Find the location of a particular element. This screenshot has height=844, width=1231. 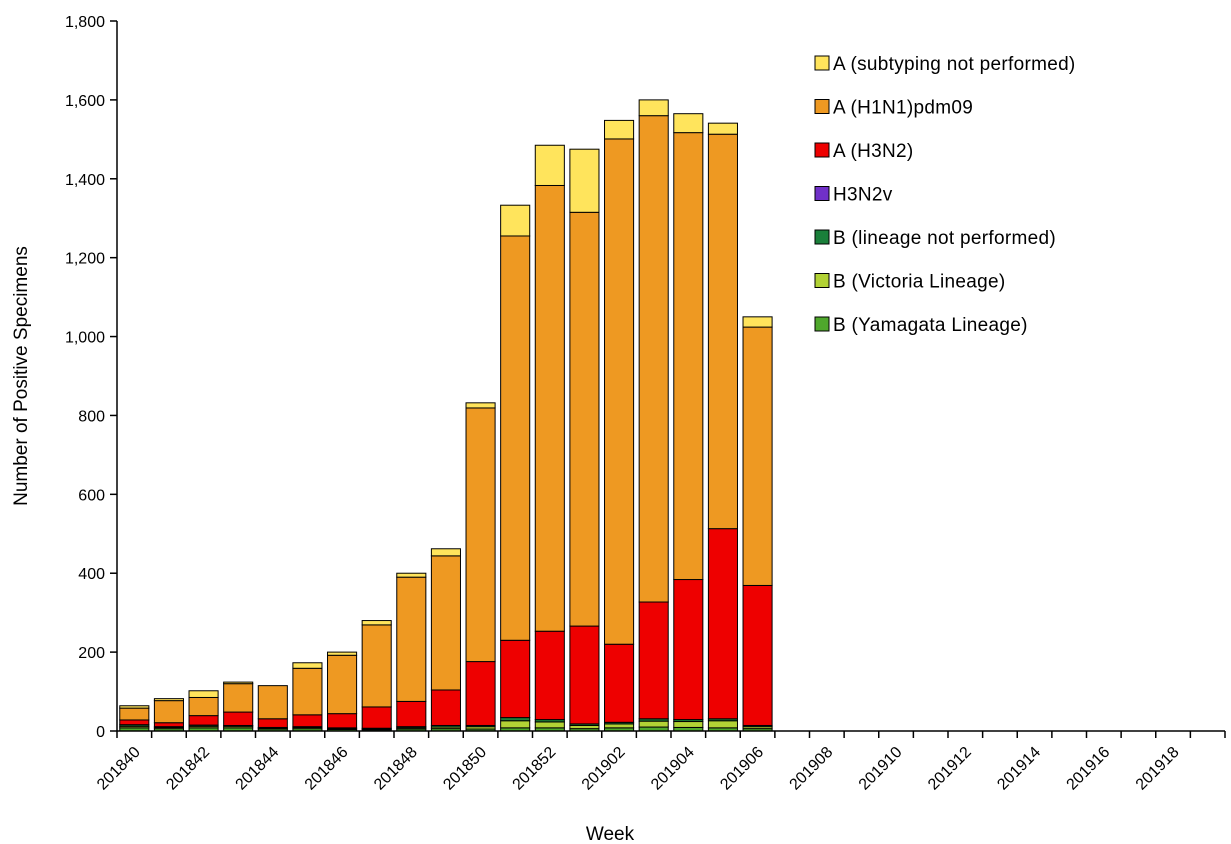

legend-label: B (lineage not performed) is located at coordinates (944, 238).